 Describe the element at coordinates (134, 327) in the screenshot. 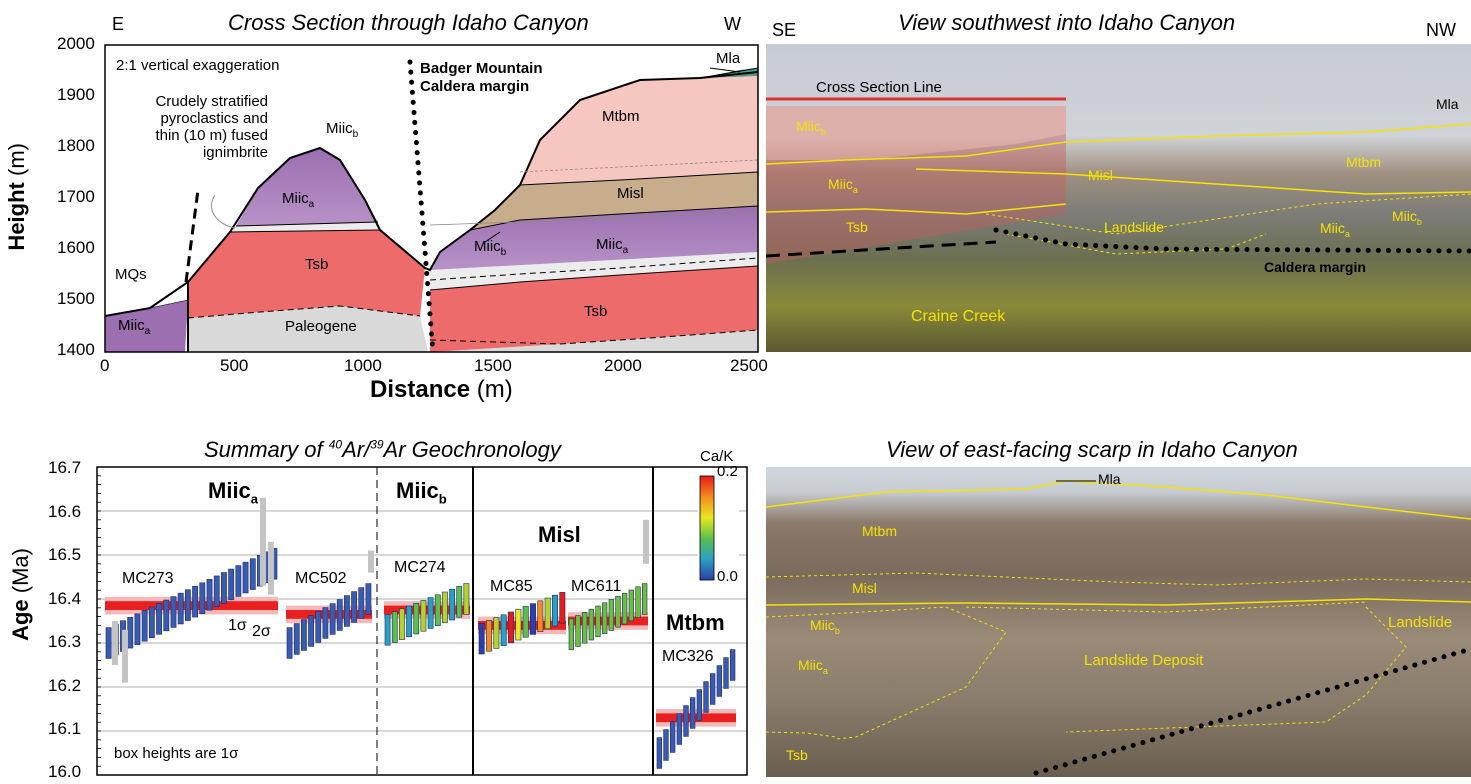

I see `cs-label-miica-left: Miica` at that location.